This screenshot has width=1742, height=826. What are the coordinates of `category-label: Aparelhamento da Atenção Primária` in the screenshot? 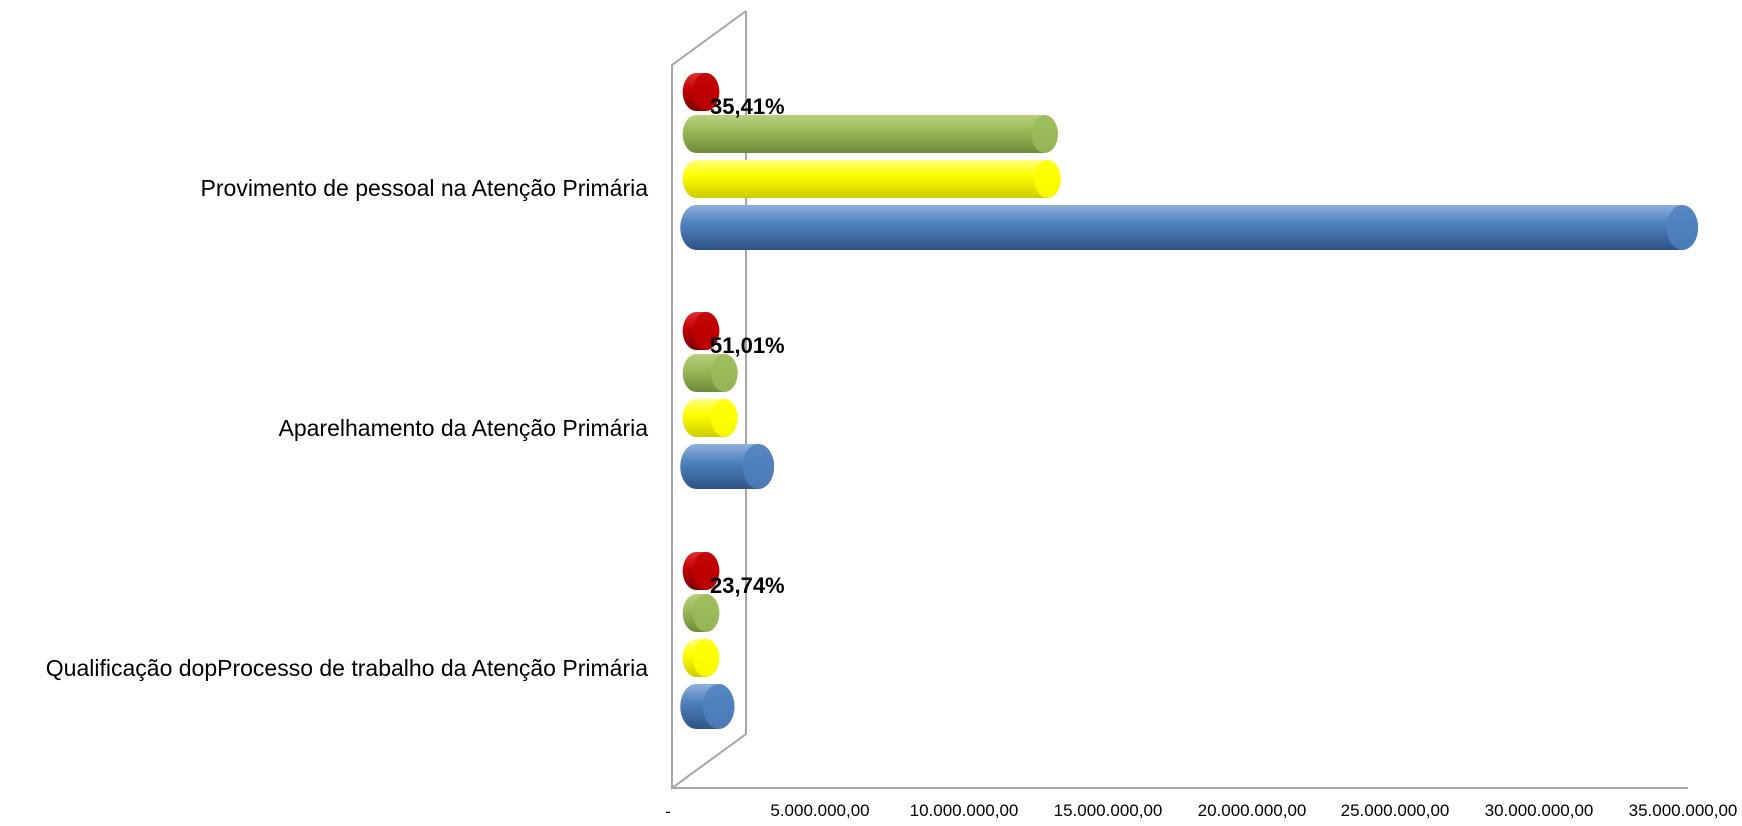 It's located at (464, 428).